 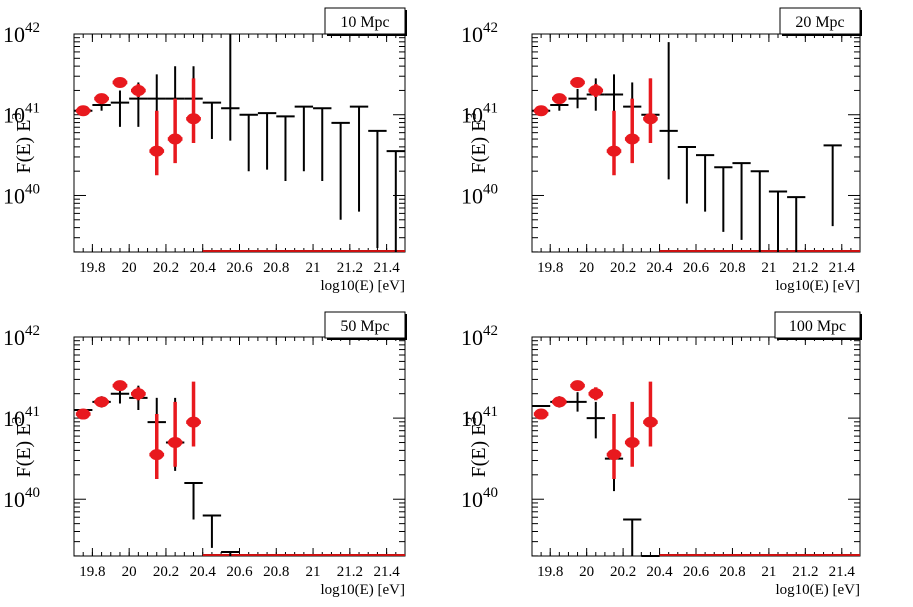 I want to click on chart-title: 20 Mpc, so click(x=819, y=22).